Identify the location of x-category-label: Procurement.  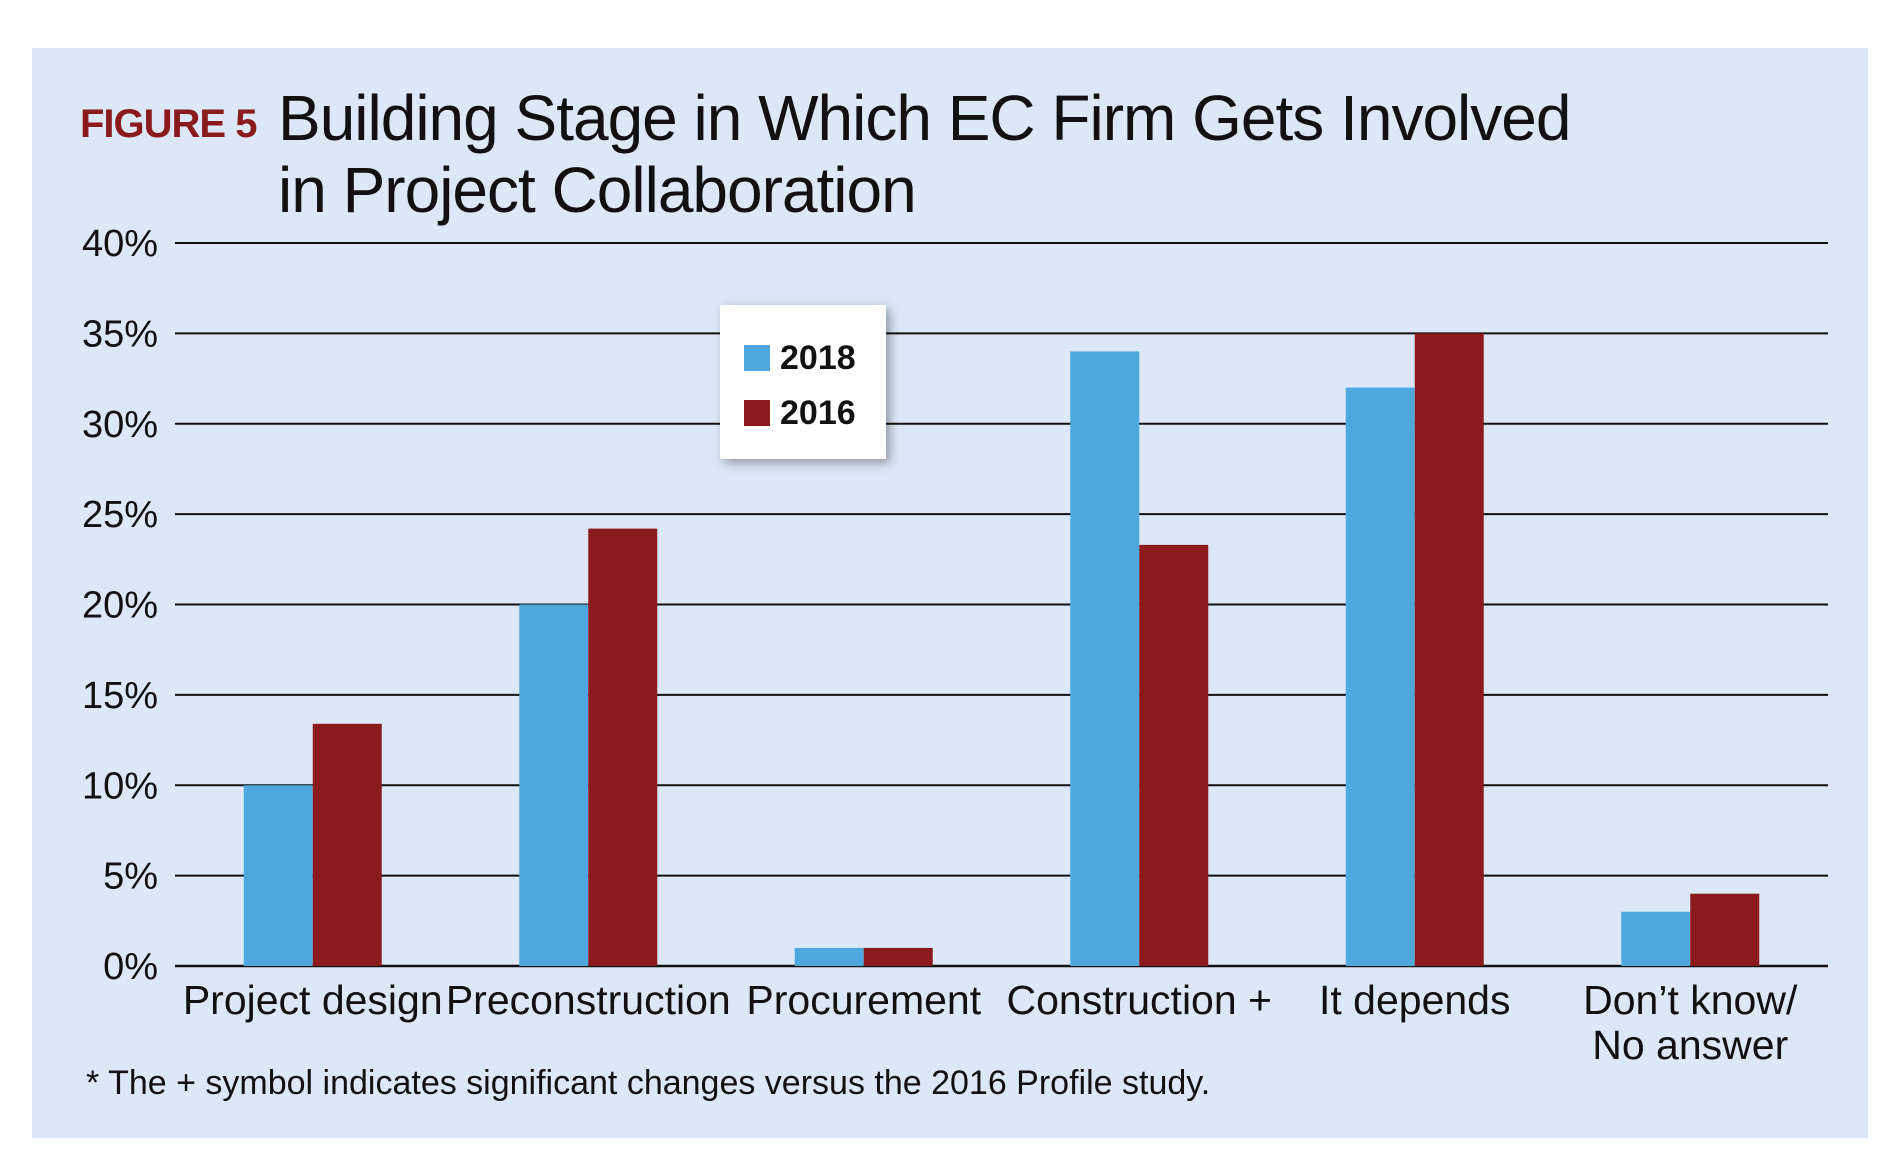
(863, 1000).